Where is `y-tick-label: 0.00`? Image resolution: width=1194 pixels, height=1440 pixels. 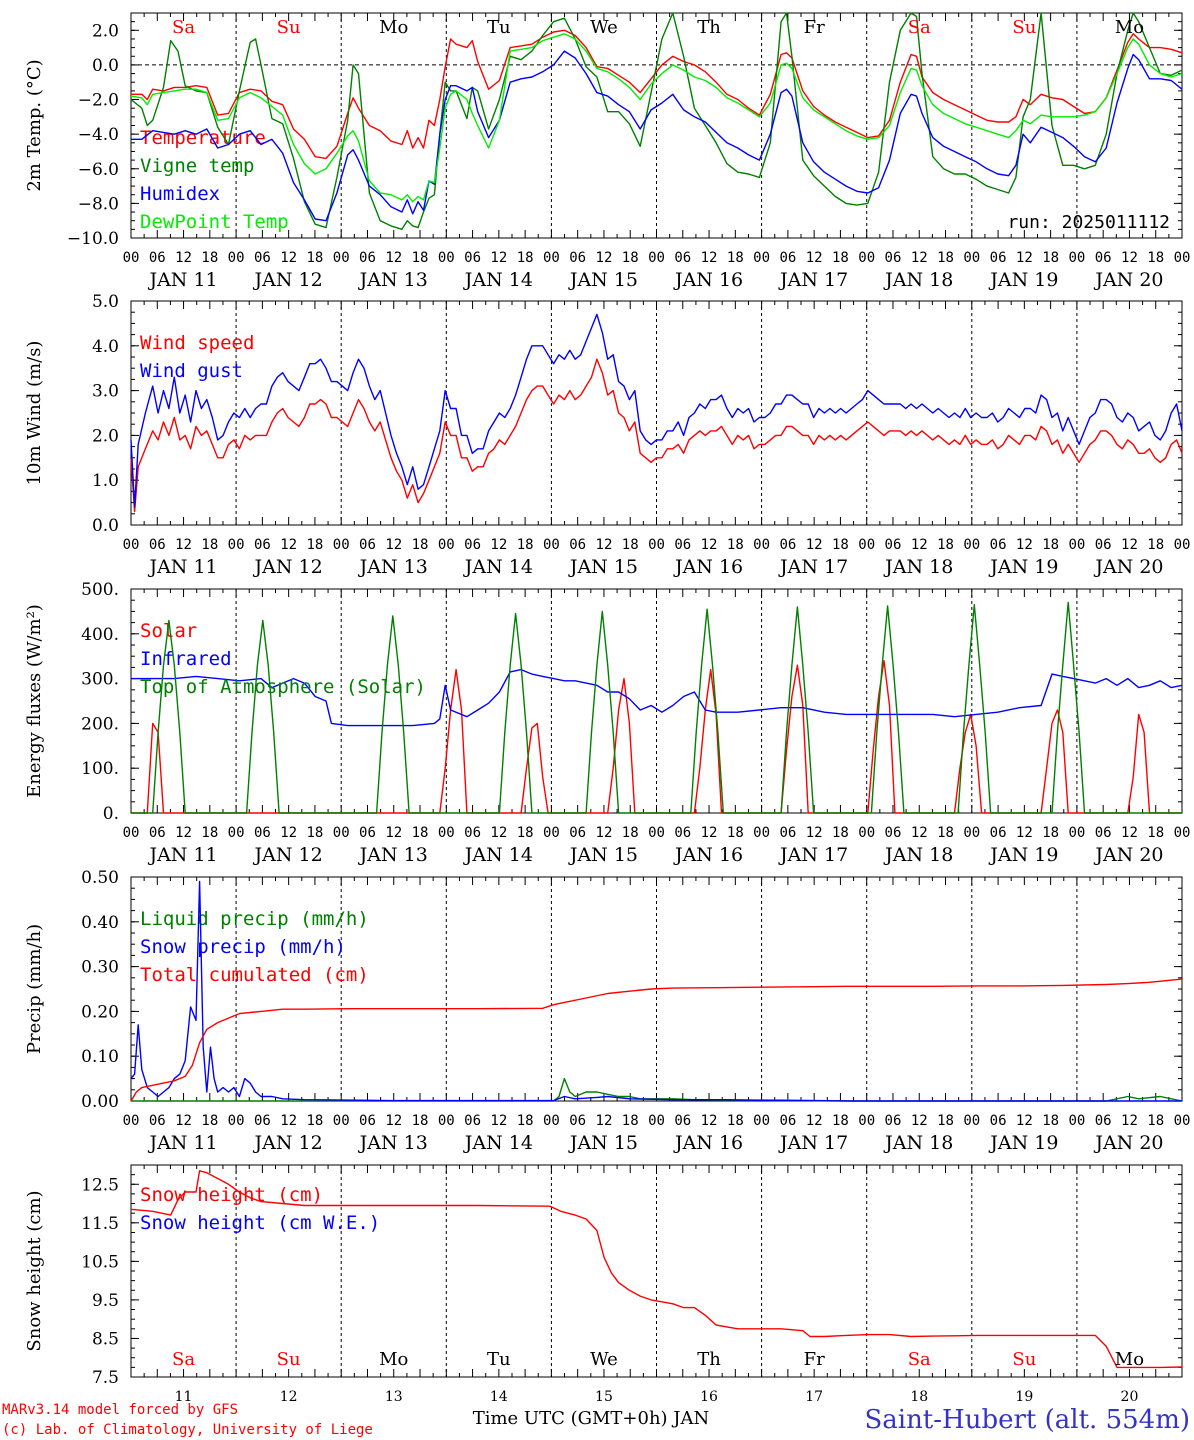 y-tick-label: 0.00 is located at coordinates (100, 1102).